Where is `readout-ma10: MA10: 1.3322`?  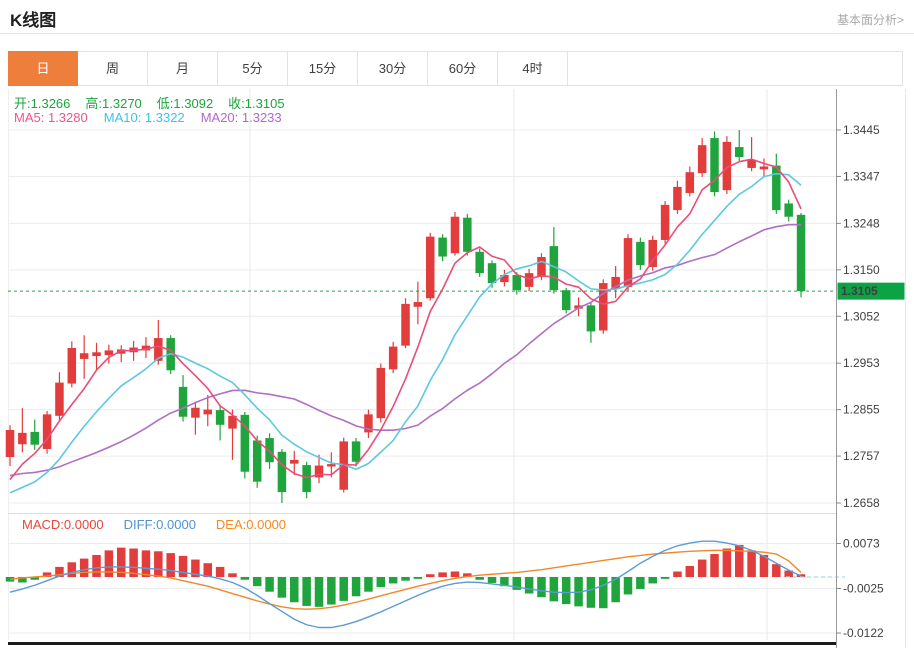
readout-ma10: MA10: 1.3322 is located at coordinates (144, 117).